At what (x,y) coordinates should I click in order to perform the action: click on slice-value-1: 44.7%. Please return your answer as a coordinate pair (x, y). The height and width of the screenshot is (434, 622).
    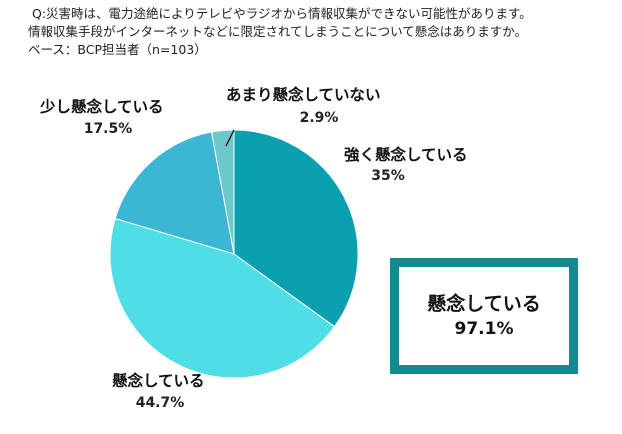
    Looking at the image, I should click on (160, 403).